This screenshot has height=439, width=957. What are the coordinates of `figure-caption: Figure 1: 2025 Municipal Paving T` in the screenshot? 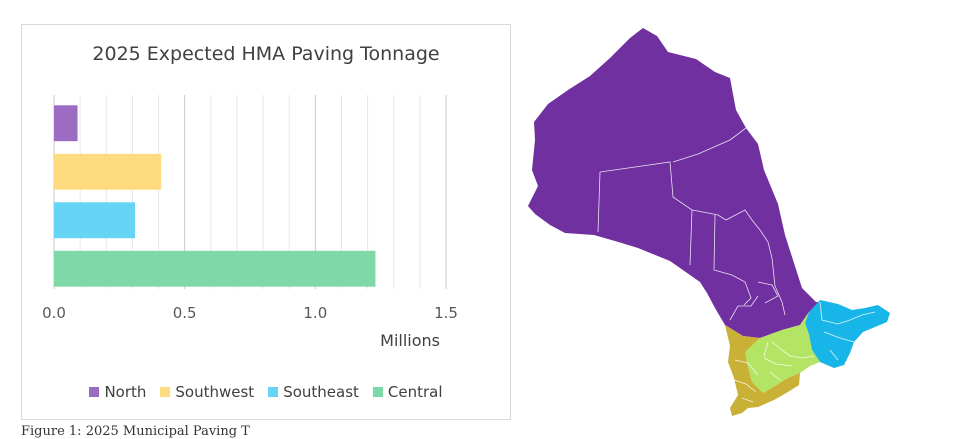 It's located at (135, 431).